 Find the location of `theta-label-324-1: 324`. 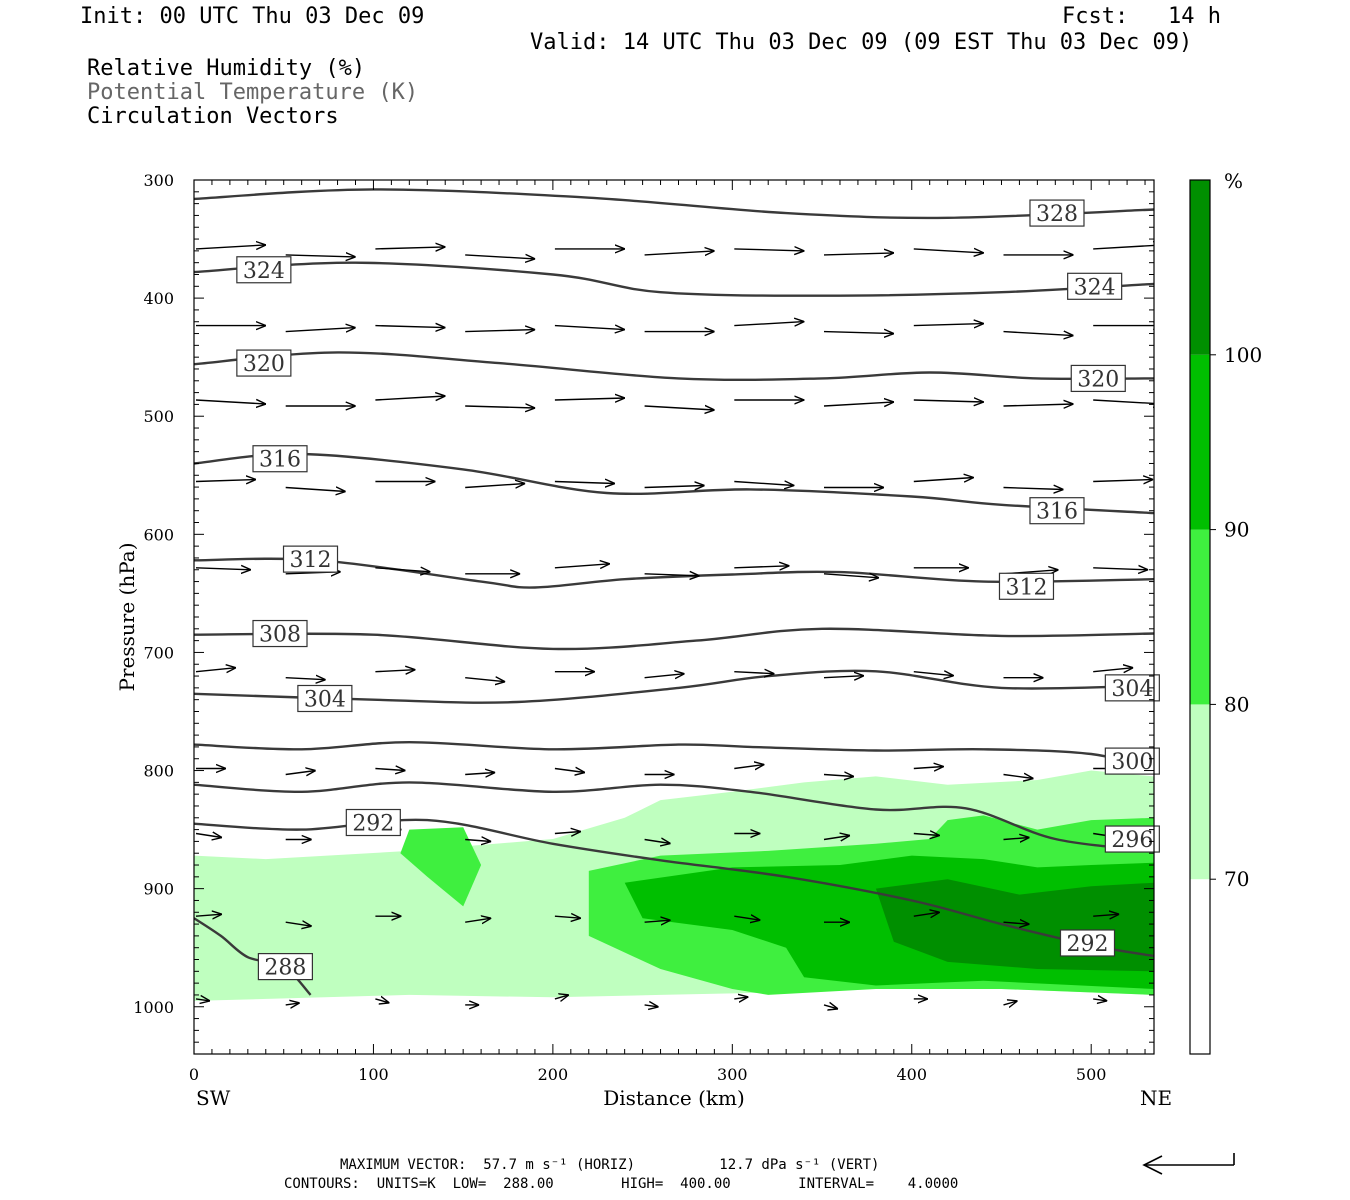

theta-label-324-1: 324 is located at coordinates (264, 270).